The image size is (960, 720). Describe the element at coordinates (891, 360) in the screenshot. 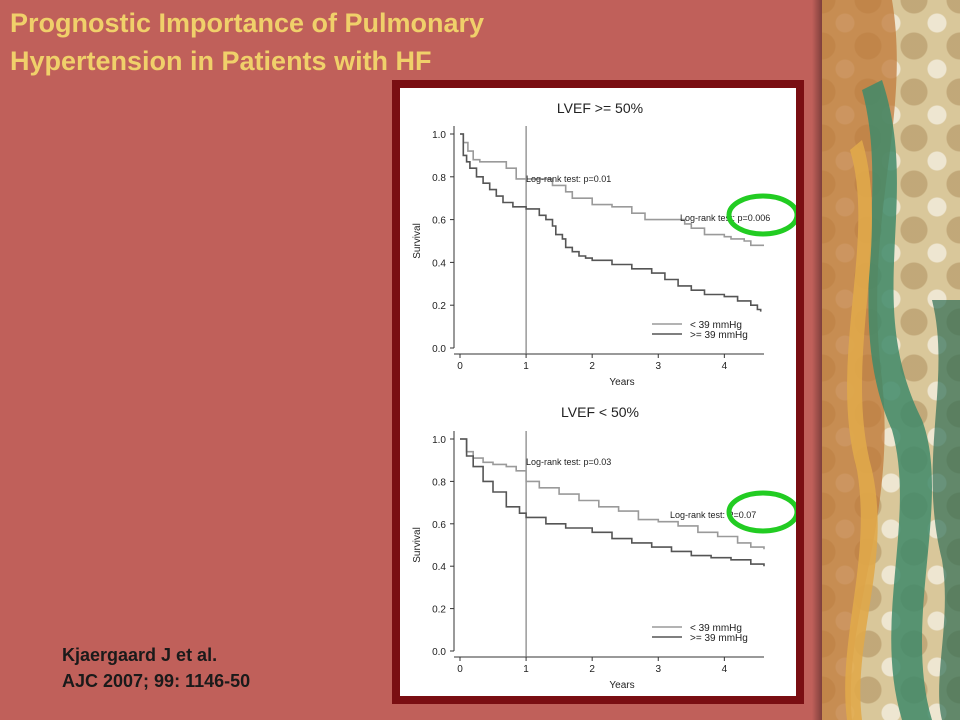

I see `floral-pattern-icon` at that location.